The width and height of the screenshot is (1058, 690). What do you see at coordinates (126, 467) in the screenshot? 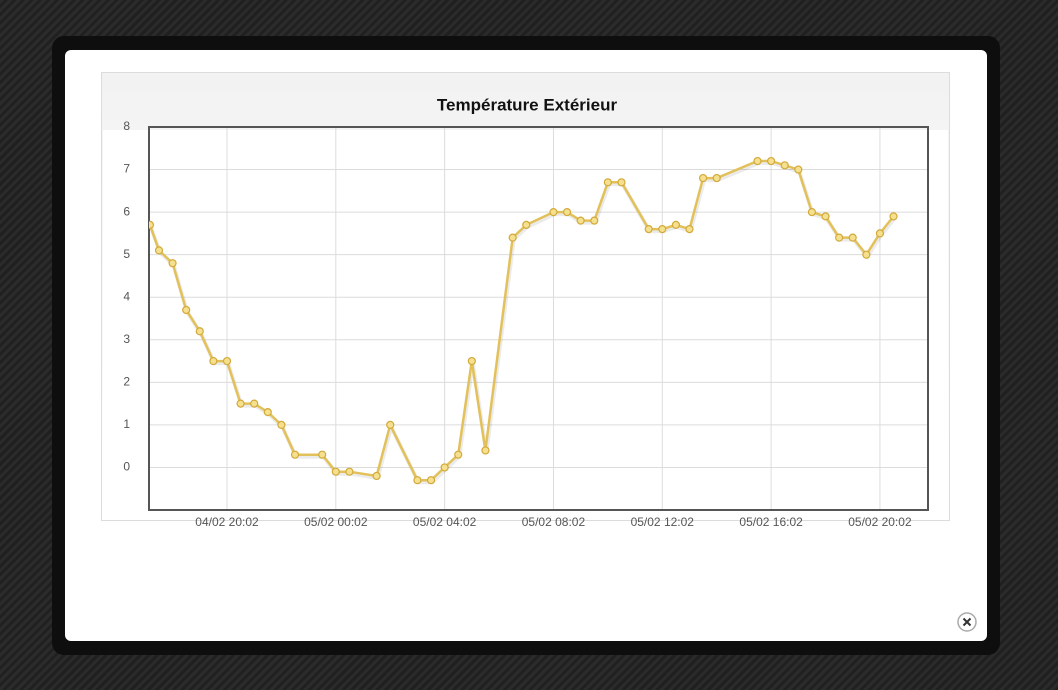
I see `y-tick-label: 0` at bounding box center [126, 467].